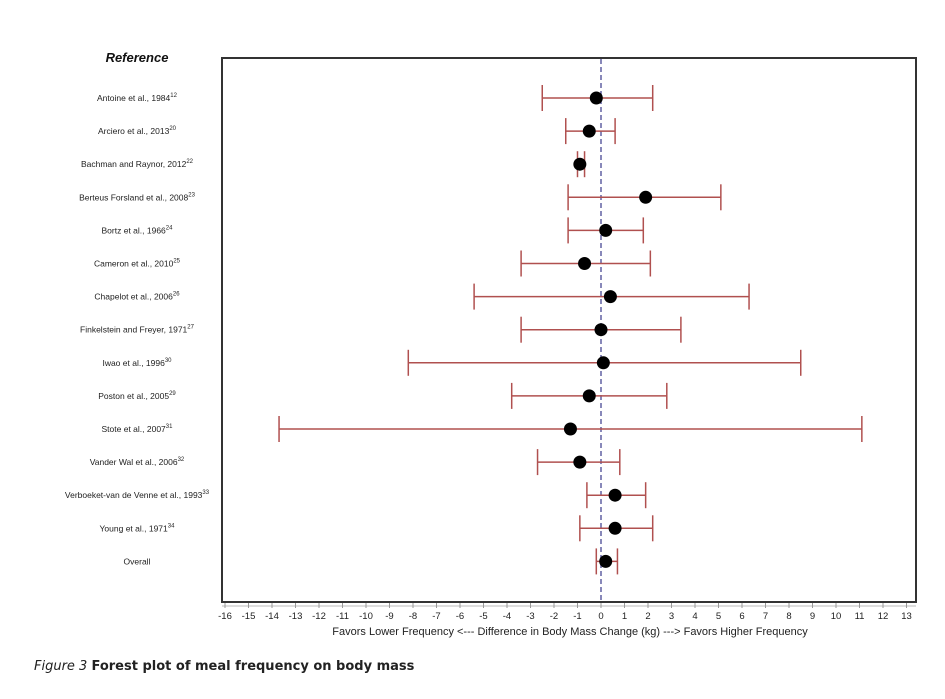 The image size is (945, 699). I want to click on x-tick-label: -2, so click(554, 616).